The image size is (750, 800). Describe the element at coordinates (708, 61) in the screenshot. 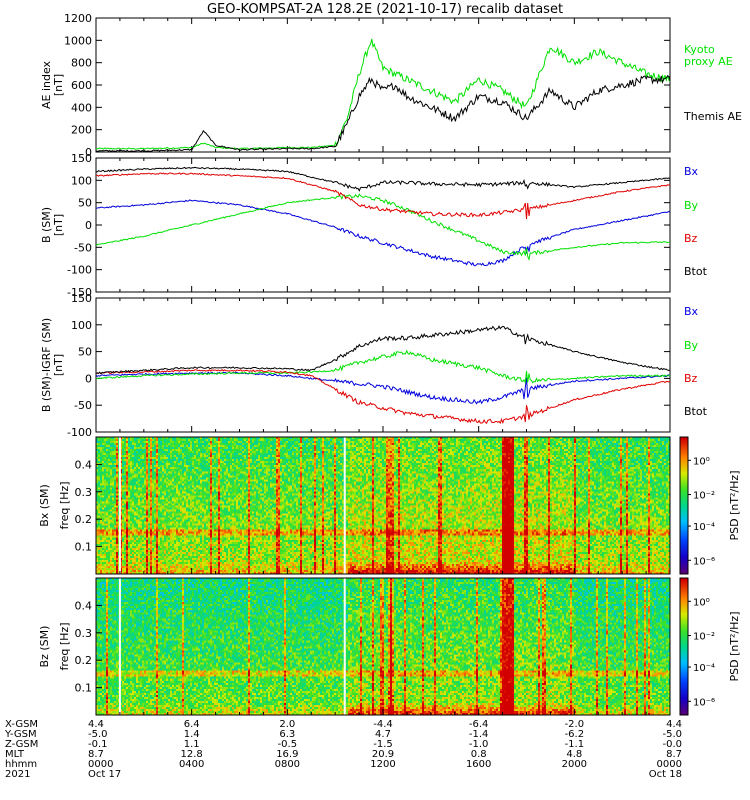

I see `legend-proxy-ae: proxy AE` at that location.